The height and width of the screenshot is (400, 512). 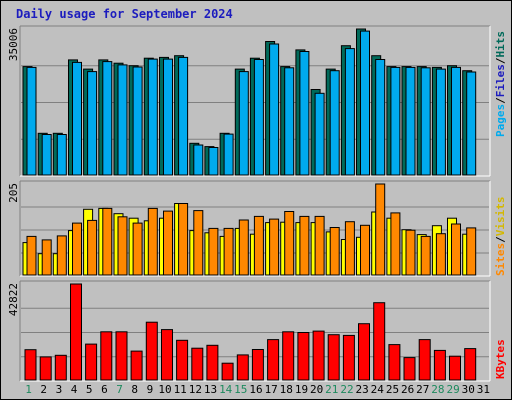 What do you see at coordinates (437, 389) in the screenshot?
I see `day-label: 28` at bounding box center [437, 389].